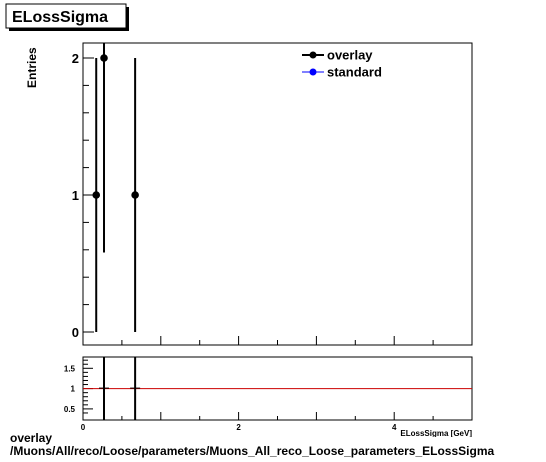  I want to click on title-box: ELossSigma, so click(67, 17).